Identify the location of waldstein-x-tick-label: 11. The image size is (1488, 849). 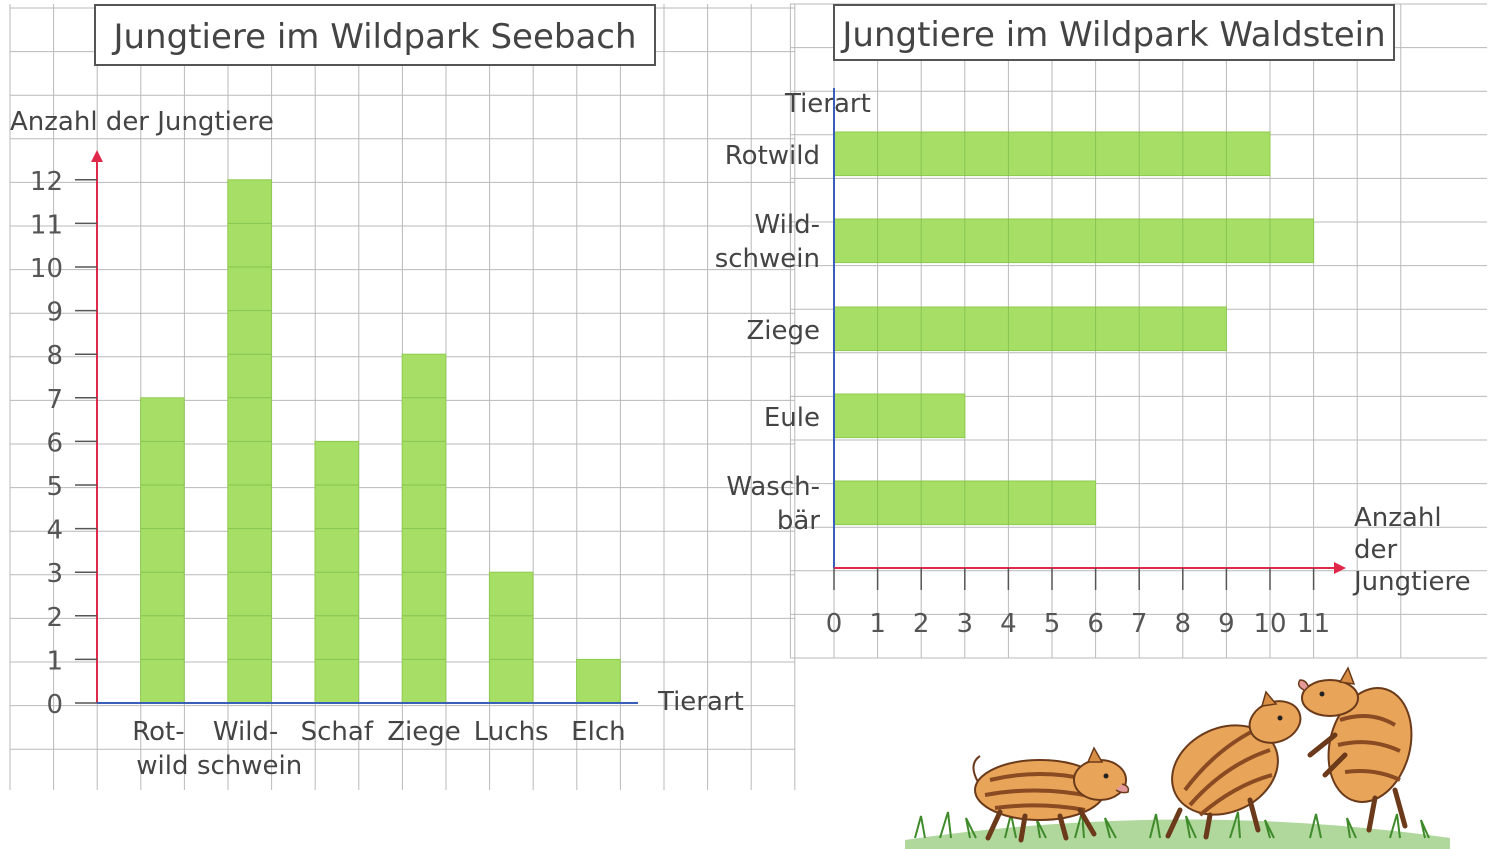
(1313, 624).